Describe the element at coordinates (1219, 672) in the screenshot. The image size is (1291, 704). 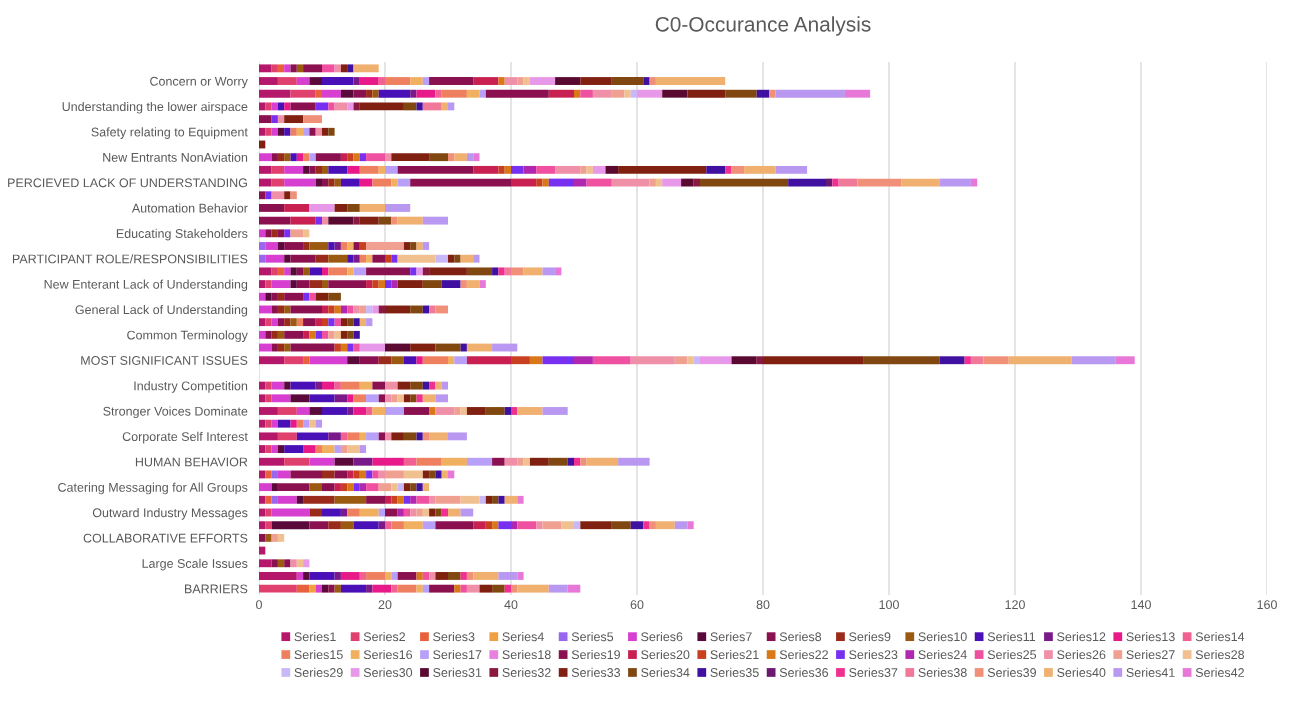
I see `legend-label: Series42` at that location.